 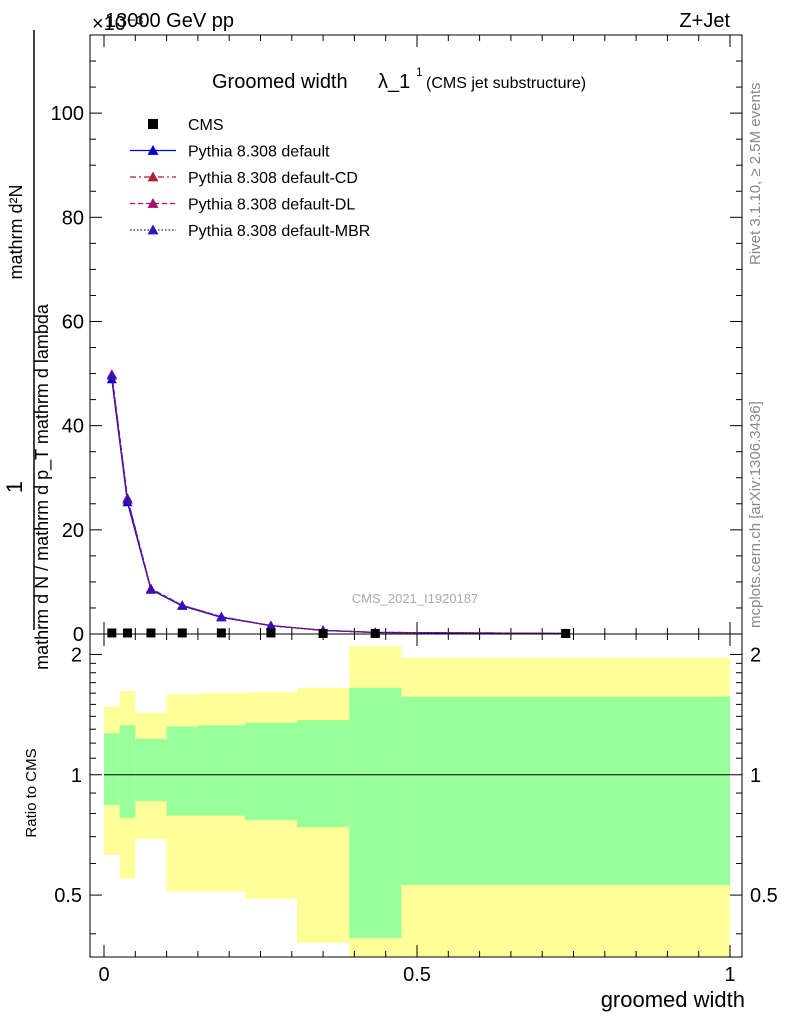 What do you see at coordinates (103, 975) in the screenshot?
I see `ratio-xtick-label: 0` at bounding box center [103, 975].